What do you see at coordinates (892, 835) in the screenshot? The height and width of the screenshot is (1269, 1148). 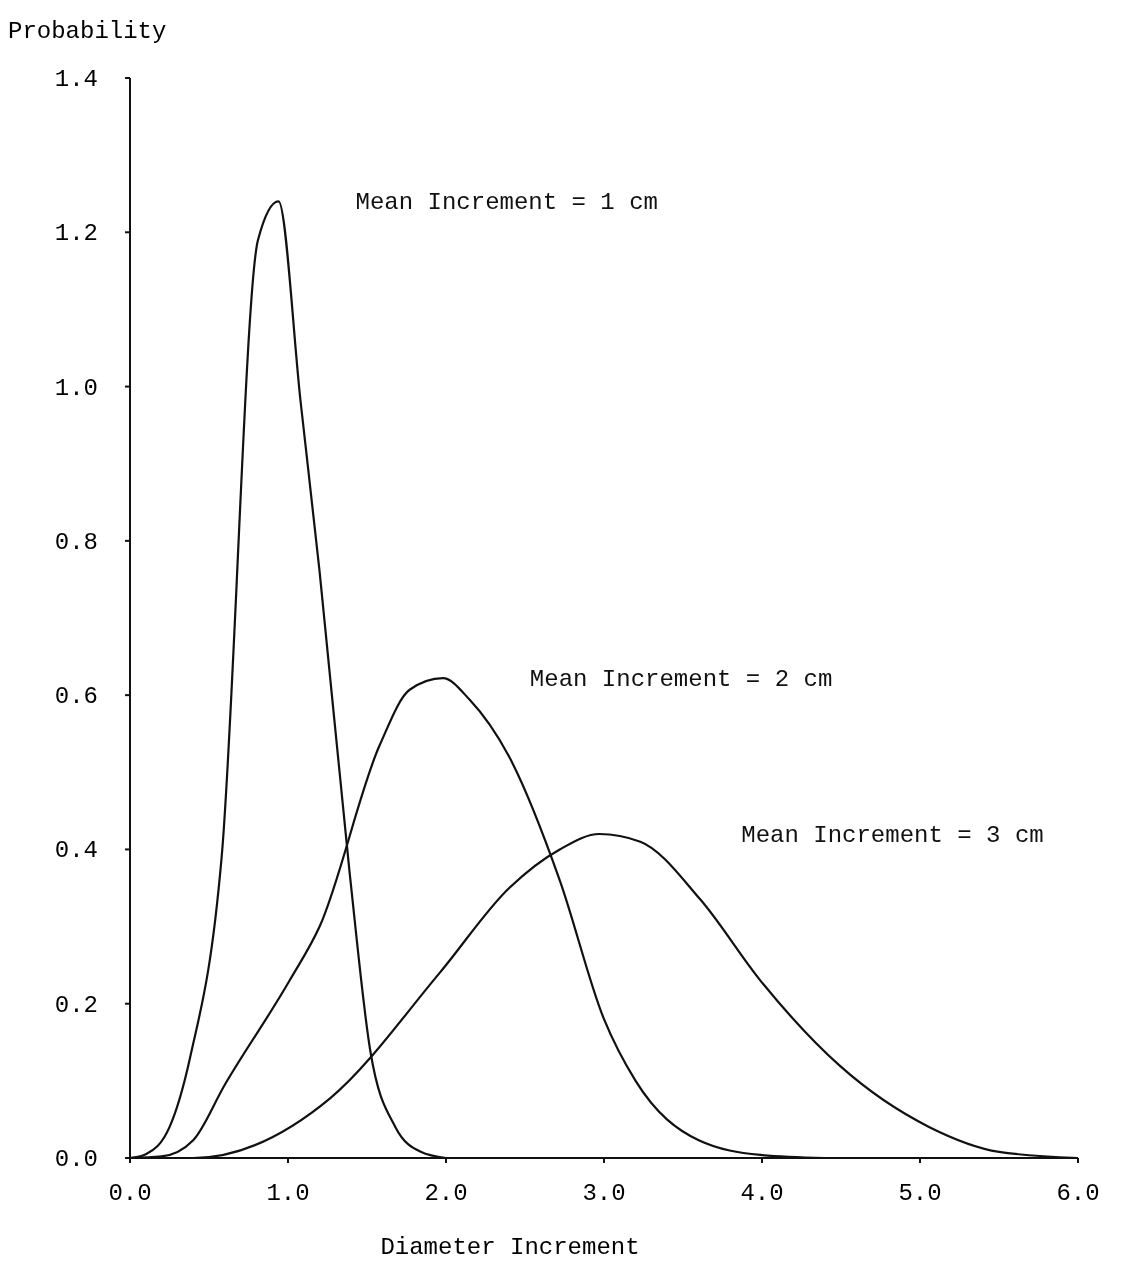 I see `text: Mean Increment = 3 cm` at bounding box center [892, 835].